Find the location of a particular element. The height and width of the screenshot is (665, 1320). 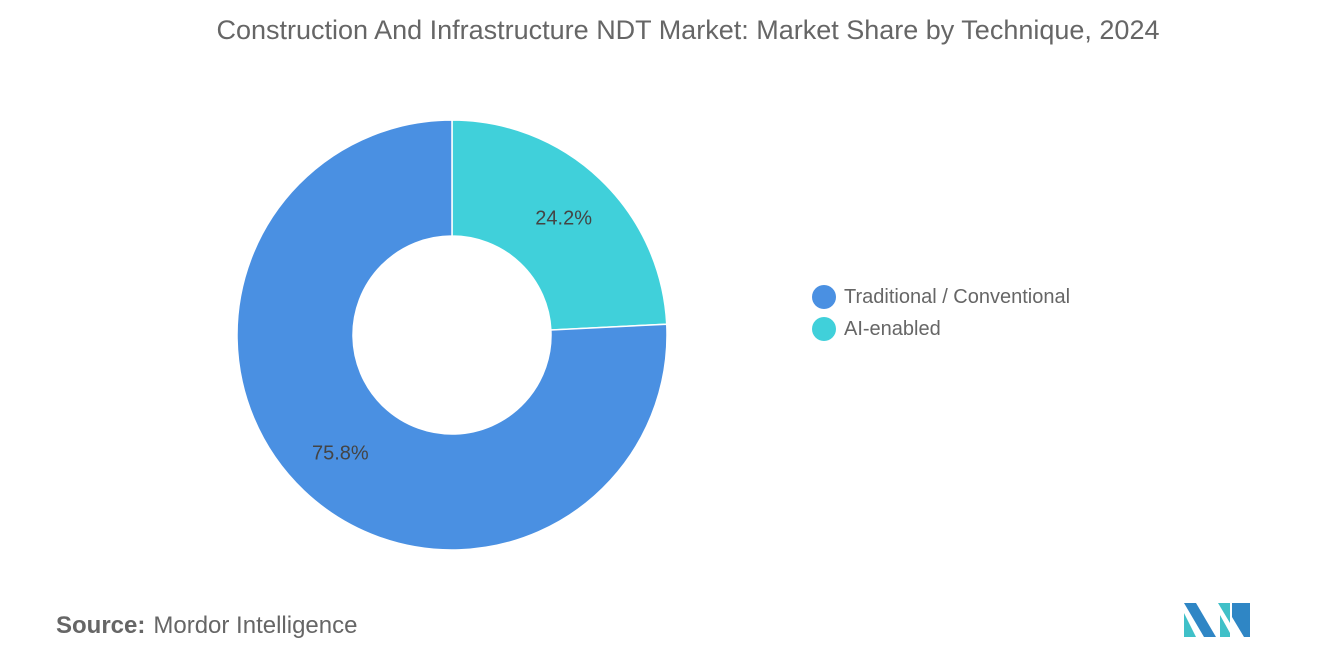

legend-marker-ai-enabled is located at coordinates (824, 329).